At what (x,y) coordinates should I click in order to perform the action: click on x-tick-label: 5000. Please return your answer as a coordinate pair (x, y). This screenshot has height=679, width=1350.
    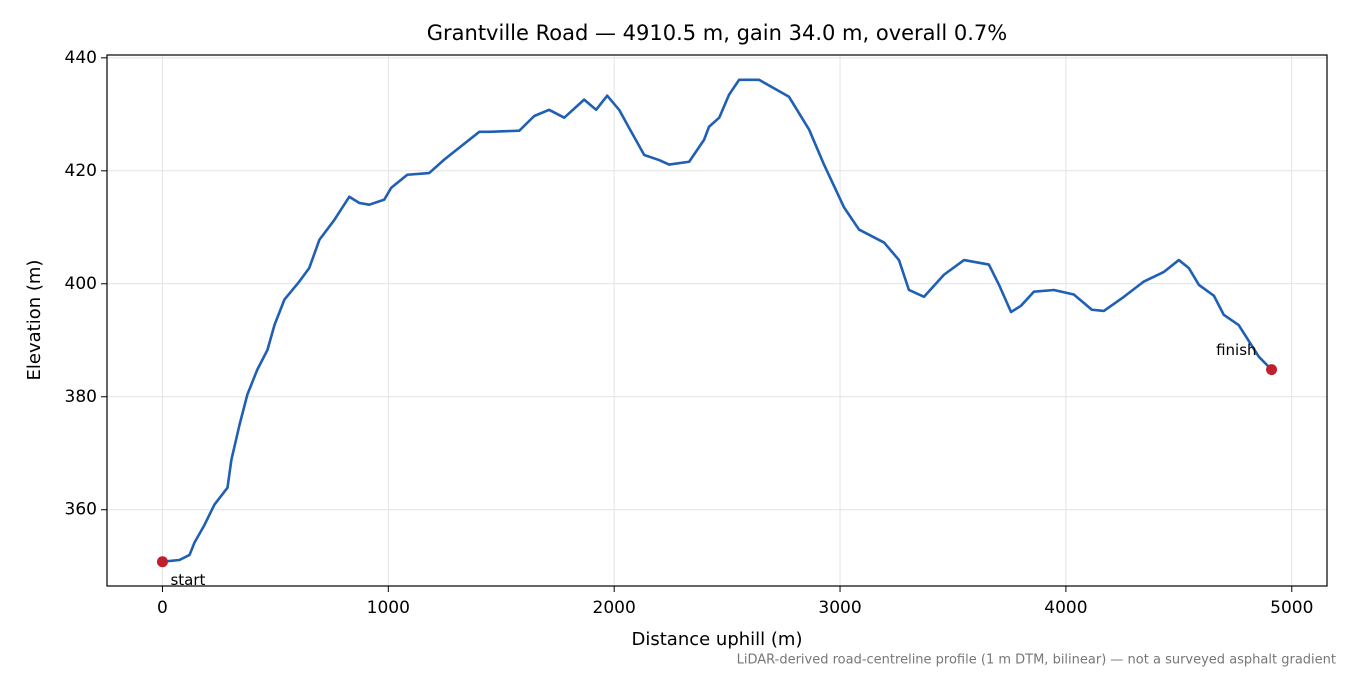
    Looking at the image, I should click on (1291, 608).